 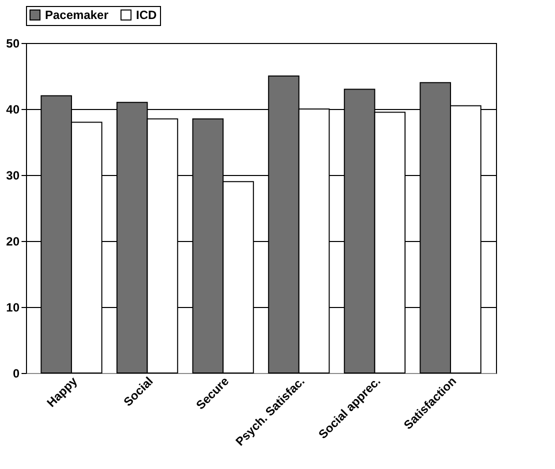 I want to click on legend-label: Pacemaker, so click(x=77, y=15).